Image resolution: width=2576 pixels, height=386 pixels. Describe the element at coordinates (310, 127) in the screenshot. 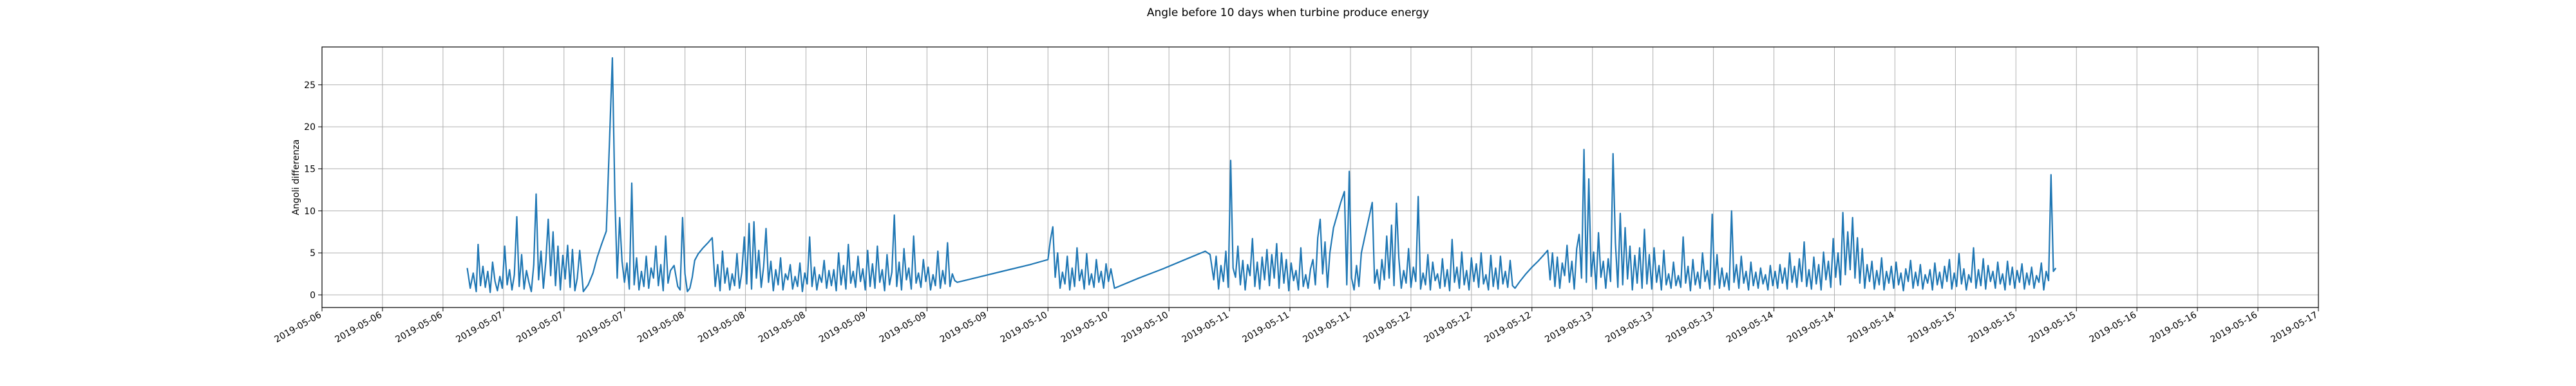

I see `y-tick-label: 20` at that location.